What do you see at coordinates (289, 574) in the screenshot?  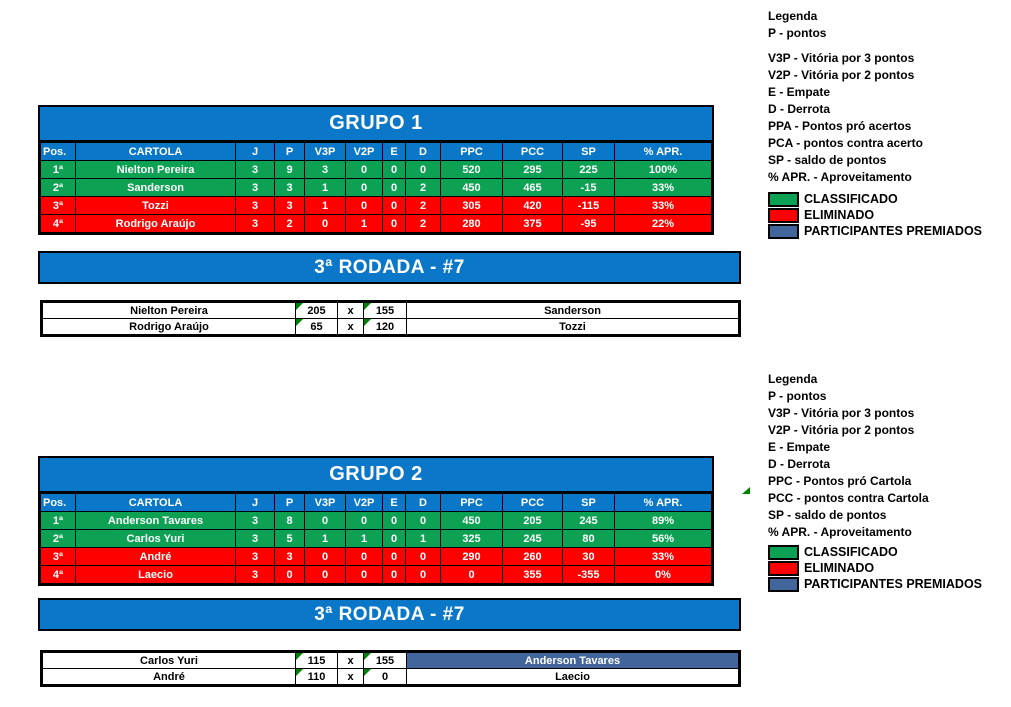 I see `p-cell: 0` at bounding box center [289, 574].